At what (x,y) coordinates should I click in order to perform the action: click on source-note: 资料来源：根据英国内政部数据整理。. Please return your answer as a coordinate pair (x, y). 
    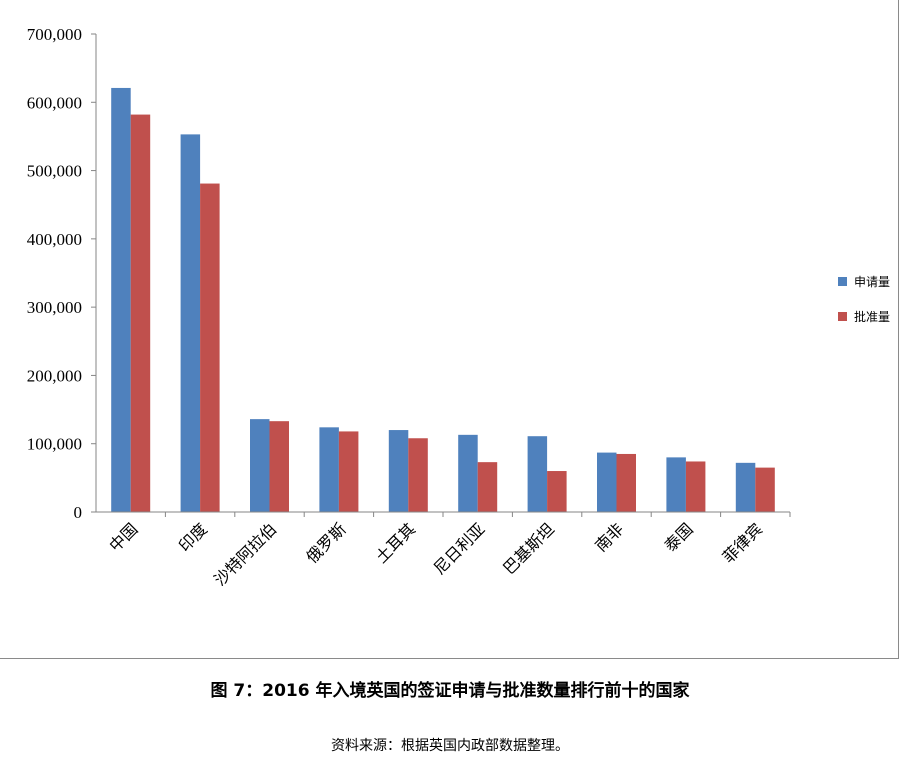
    Looking at the image, I should click on (450, 746).